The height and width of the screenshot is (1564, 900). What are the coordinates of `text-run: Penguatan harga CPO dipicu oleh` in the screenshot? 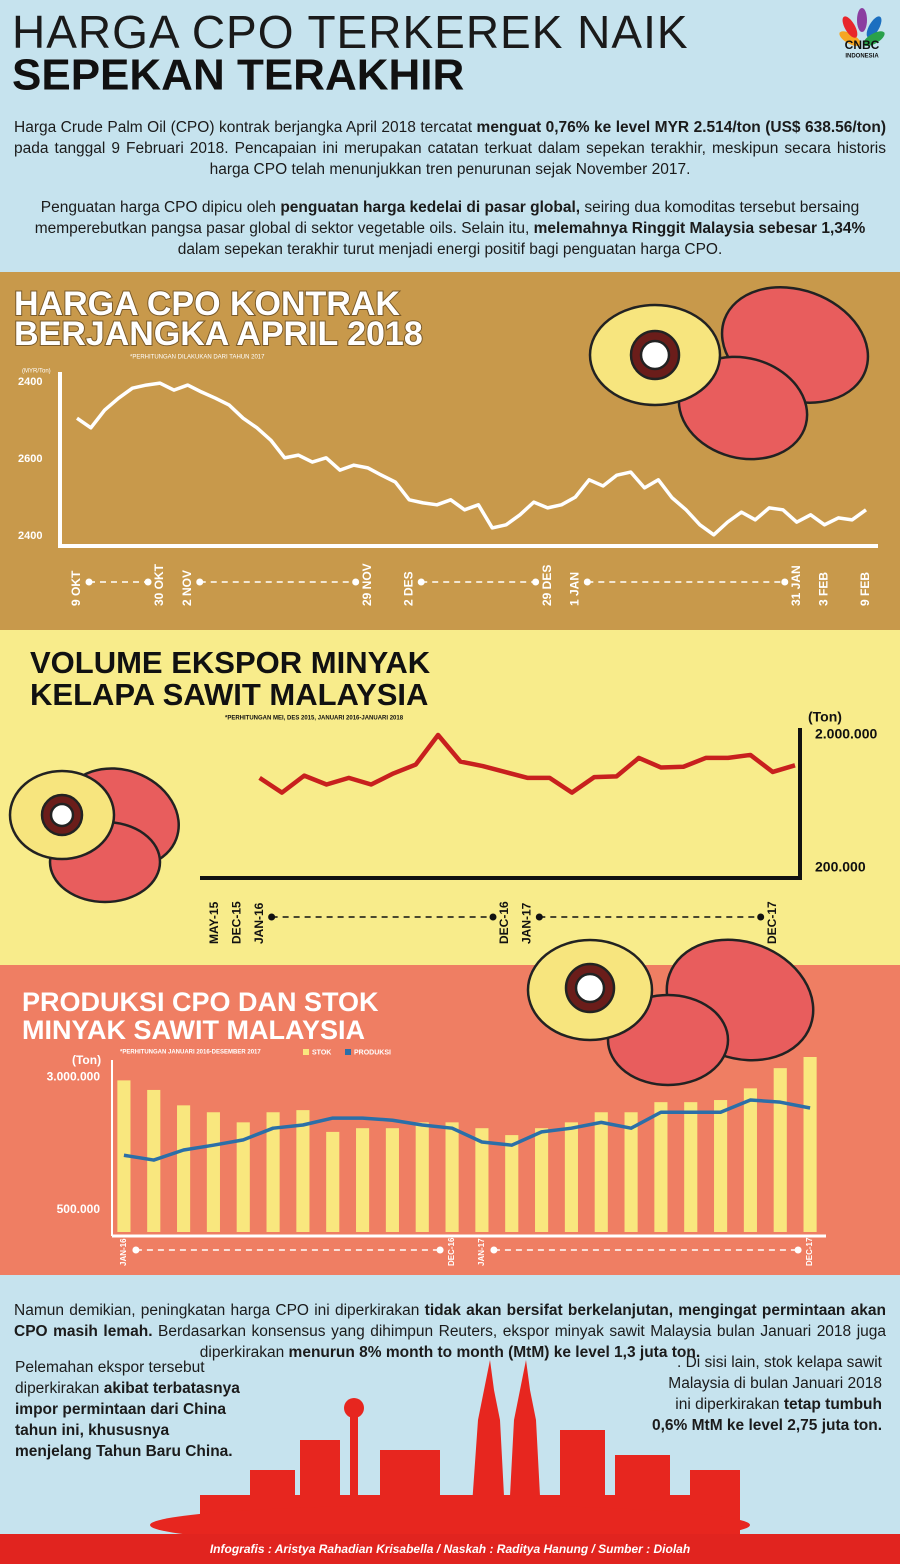 It's located at (160, 207).